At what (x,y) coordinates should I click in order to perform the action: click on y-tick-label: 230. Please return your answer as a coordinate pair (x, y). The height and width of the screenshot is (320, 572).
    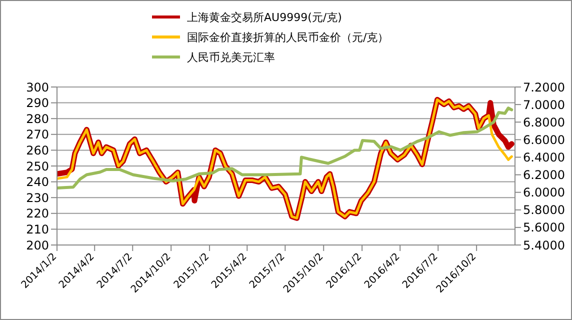
    Looking at the image, I should click on (37, 197).